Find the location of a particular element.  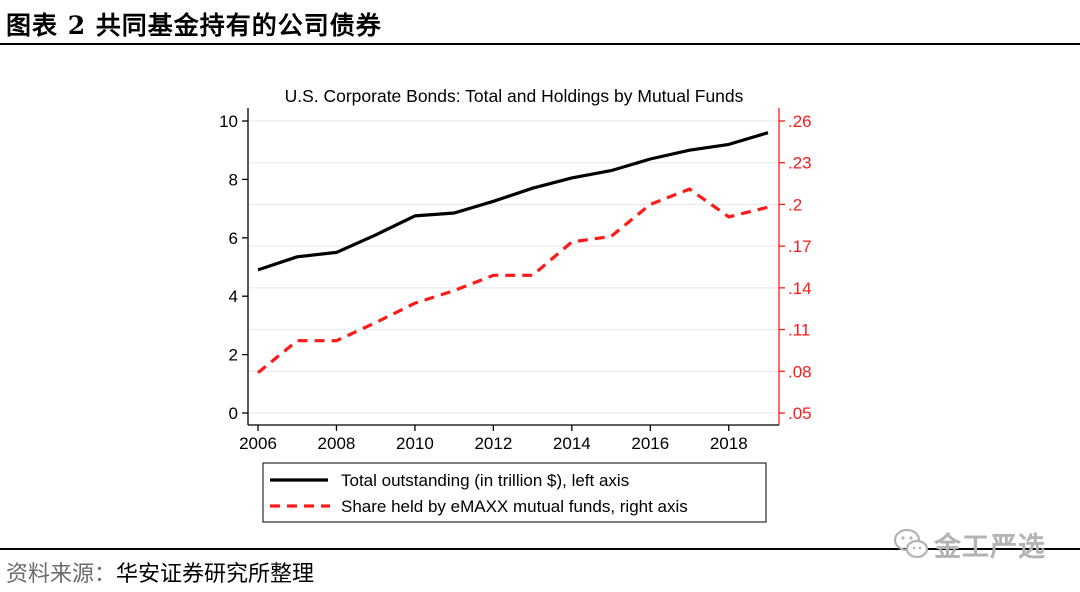

right-tick-label-4: .17 is located at coordinates (800, 246).